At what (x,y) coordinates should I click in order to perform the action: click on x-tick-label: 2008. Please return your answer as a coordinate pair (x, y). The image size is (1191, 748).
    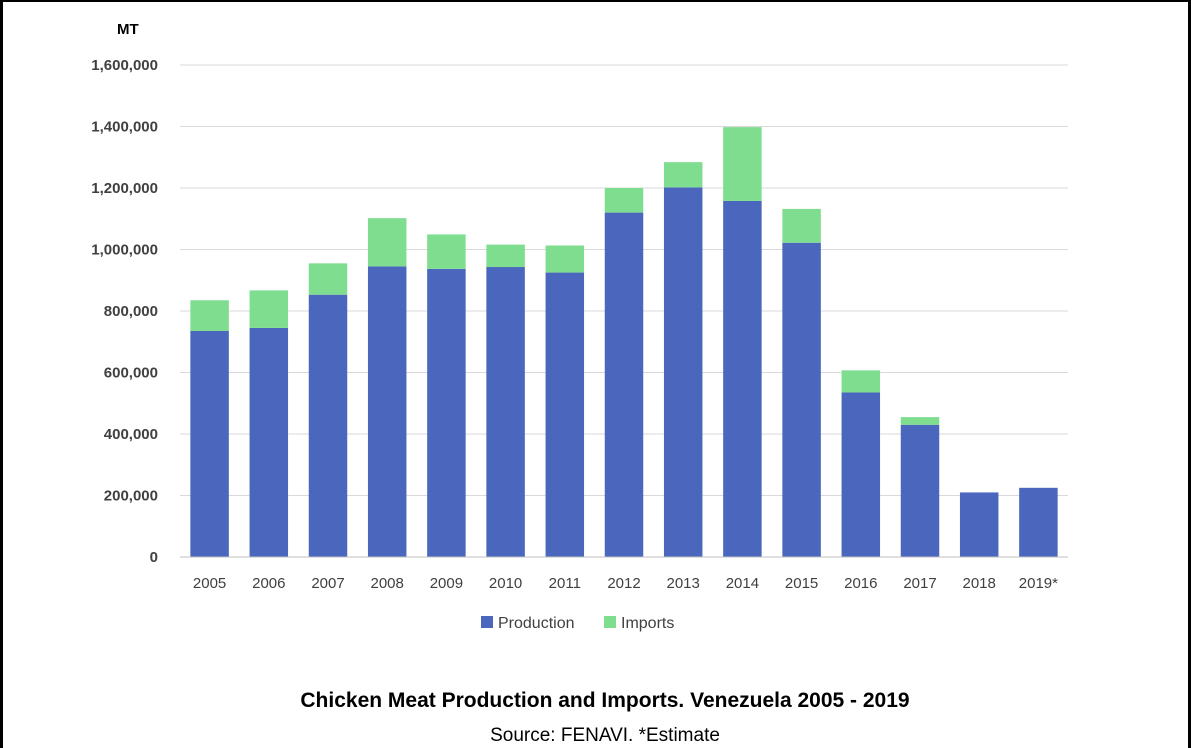
    Looking at the image, I should click on (387, 583).